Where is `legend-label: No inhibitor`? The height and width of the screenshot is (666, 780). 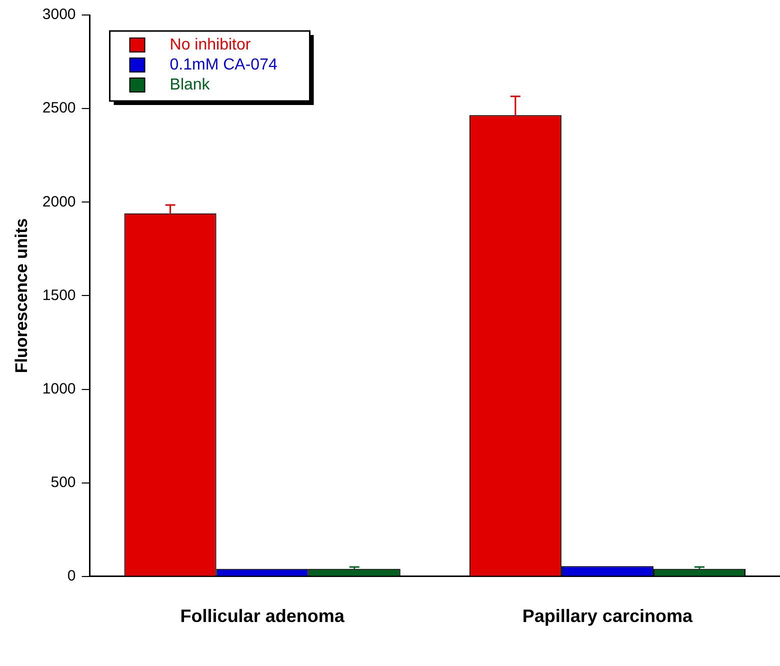
legend-label: No inhibitor is located at coordinates (211, 45).